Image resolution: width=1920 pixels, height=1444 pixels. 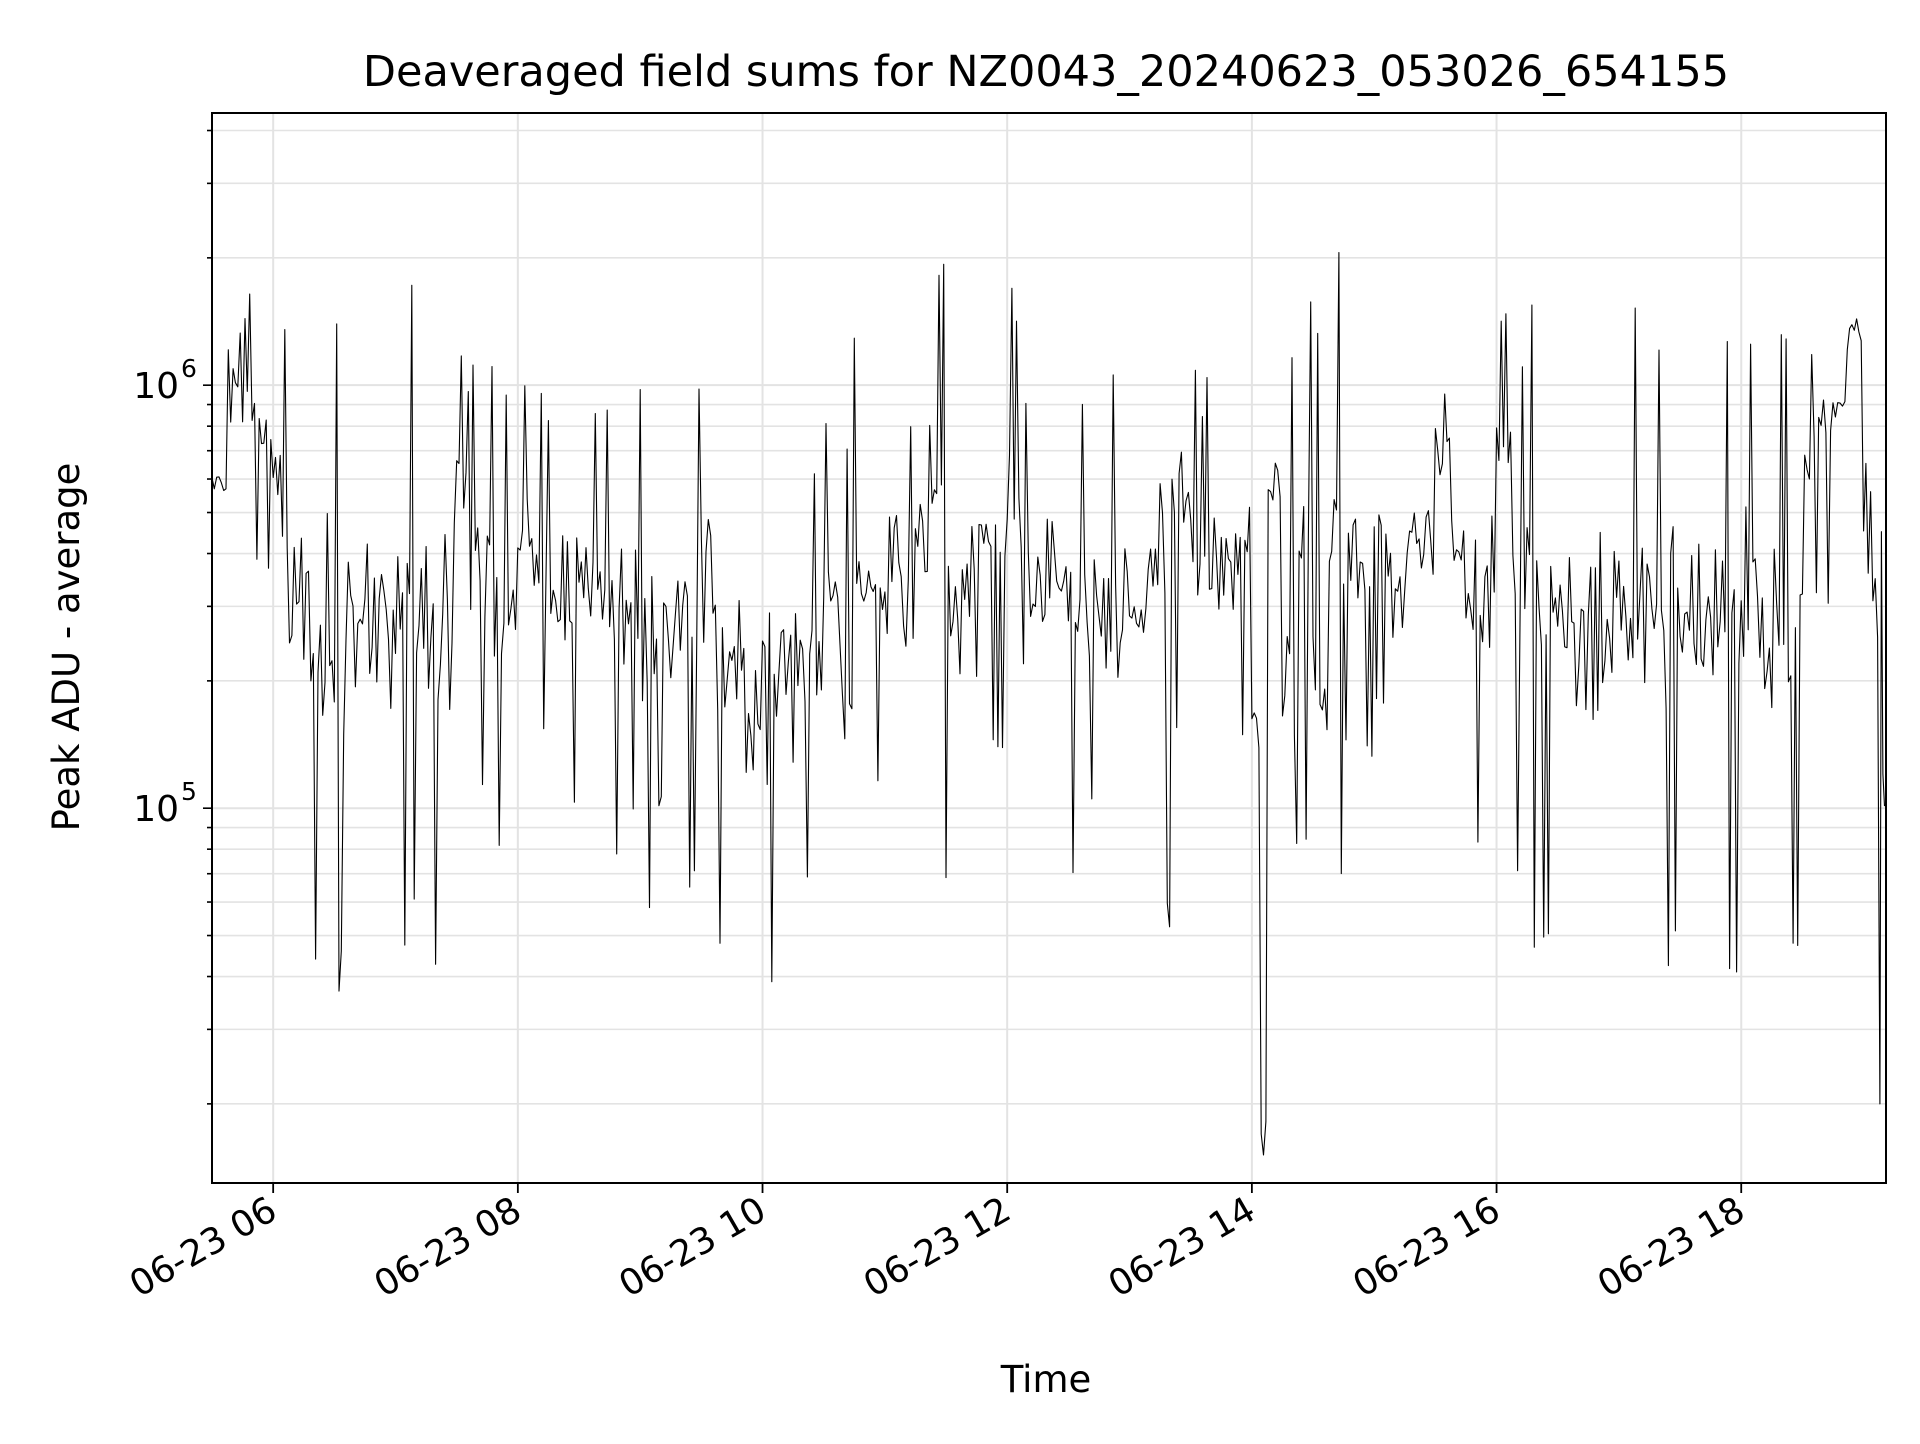 I want to click on y-tick-label-exponent: 6, so click(x=189, y=368).